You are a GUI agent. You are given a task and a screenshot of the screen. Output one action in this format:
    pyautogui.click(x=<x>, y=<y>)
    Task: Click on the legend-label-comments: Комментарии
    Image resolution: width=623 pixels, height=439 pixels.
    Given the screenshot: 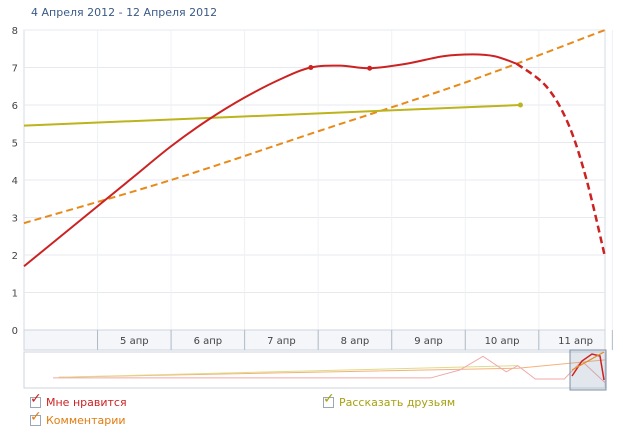 What is the action you would take?
    pyautogui.click(x=86, y=420)
    